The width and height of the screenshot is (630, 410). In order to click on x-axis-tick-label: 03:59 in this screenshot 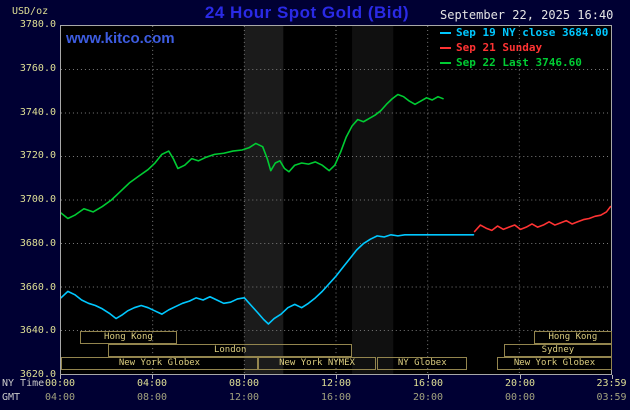, I will do `click(611, 397)`.